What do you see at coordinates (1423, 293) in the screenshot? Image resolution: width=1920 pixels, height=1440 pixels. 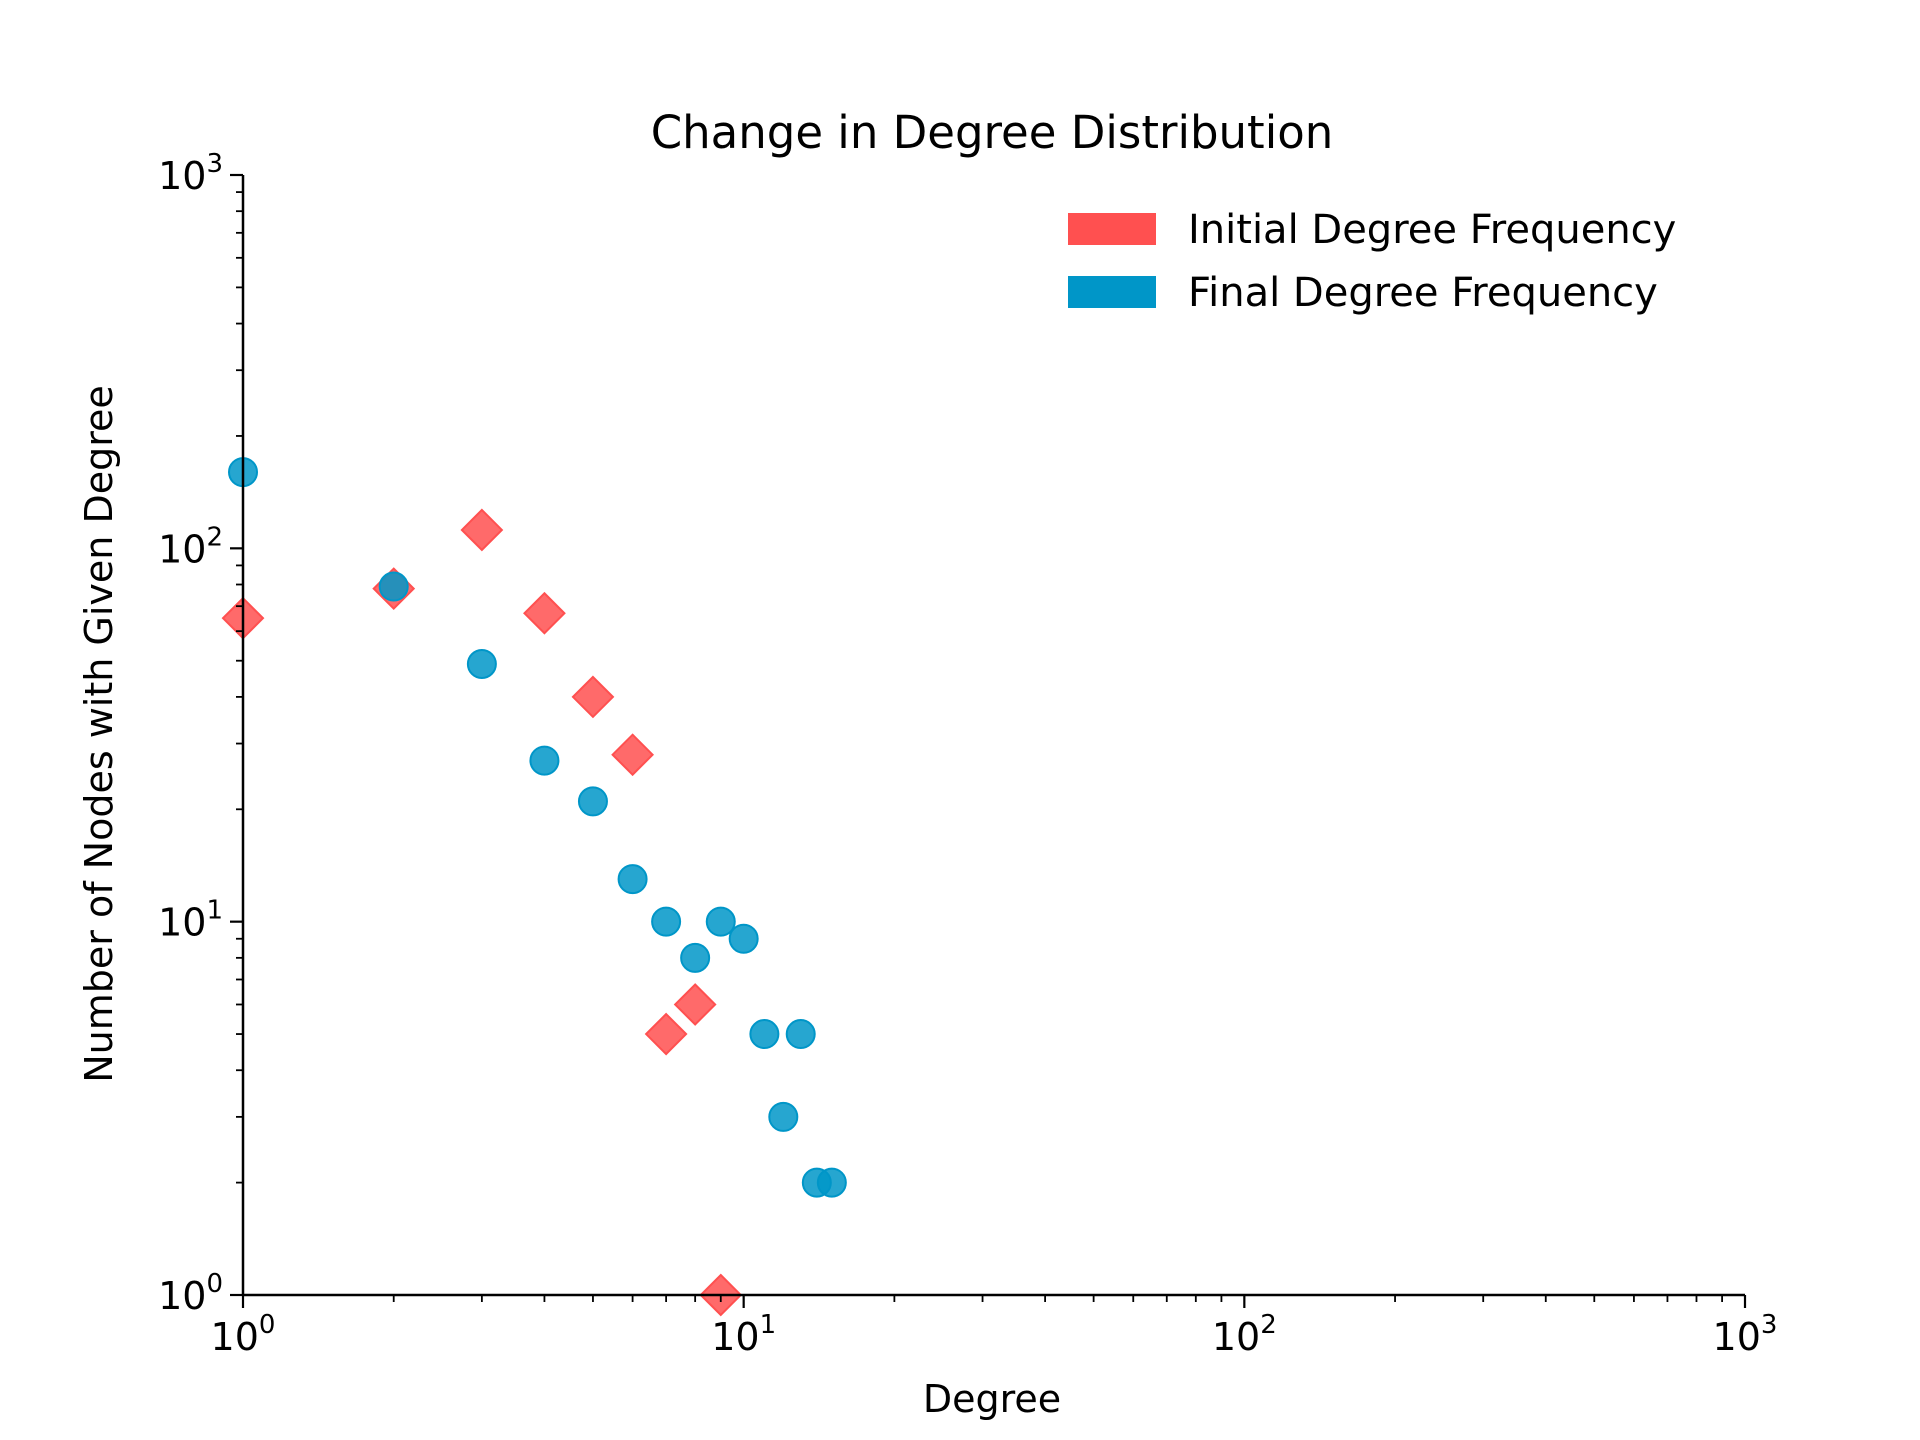 I see `legend-label-2: Final Degree Frequency` at bounding box center [1423, 293].